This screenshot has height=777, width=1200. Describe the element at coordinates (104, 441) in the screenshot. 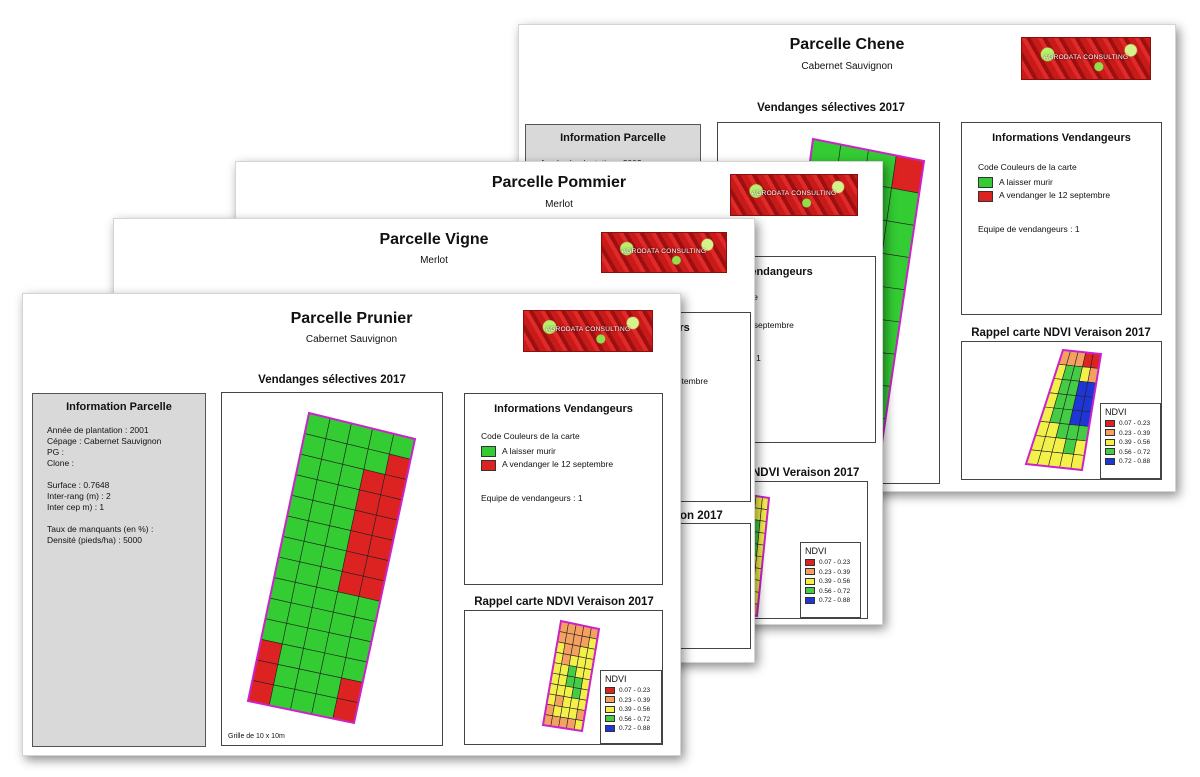

I see `info-line: Cépage : Cabernet Sauvignon` at that location.